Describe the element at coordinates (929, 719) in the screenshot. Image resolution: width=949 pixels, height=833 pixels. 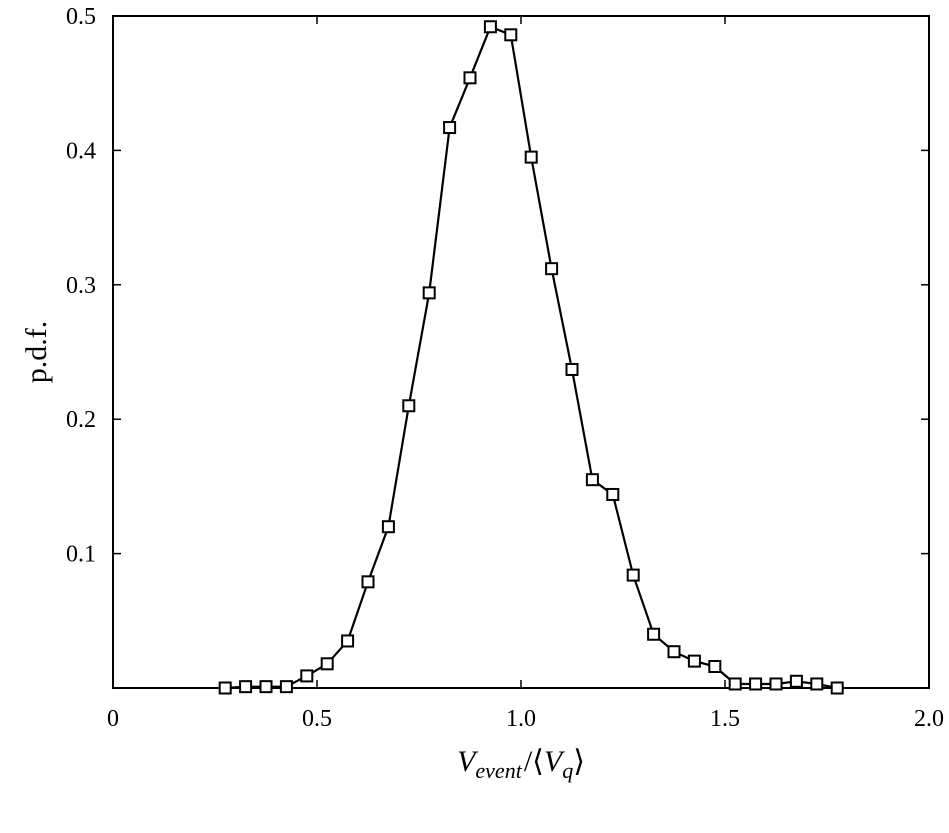
I see `x-tick-label: 2.0` at that location.